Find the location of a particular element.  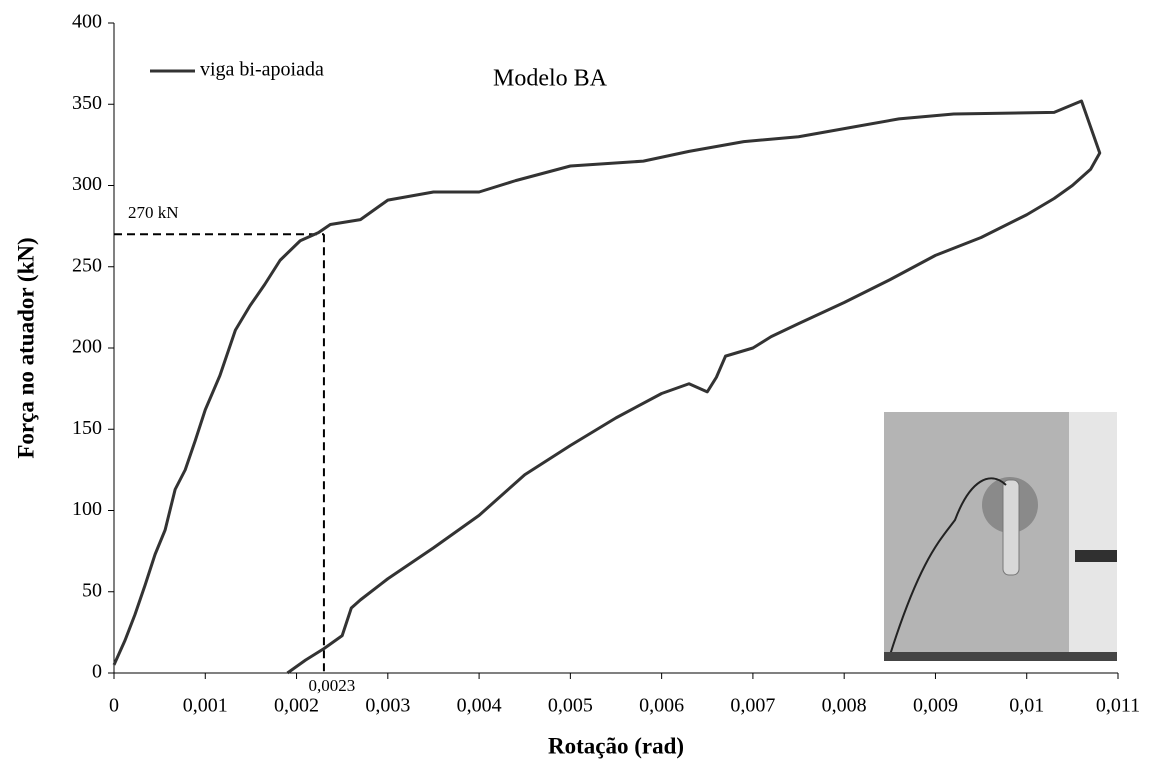

x-tick-label: 0,004 is located at coordinates (479, 706).